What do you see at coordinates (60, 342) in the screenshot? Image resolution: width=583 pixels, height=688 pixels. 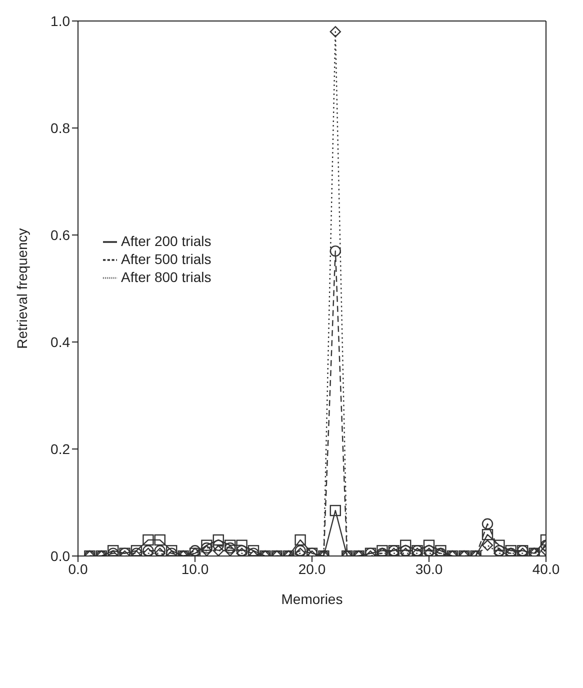 I see `y-tick-label: 0.4` at bounding box center [60, 342].